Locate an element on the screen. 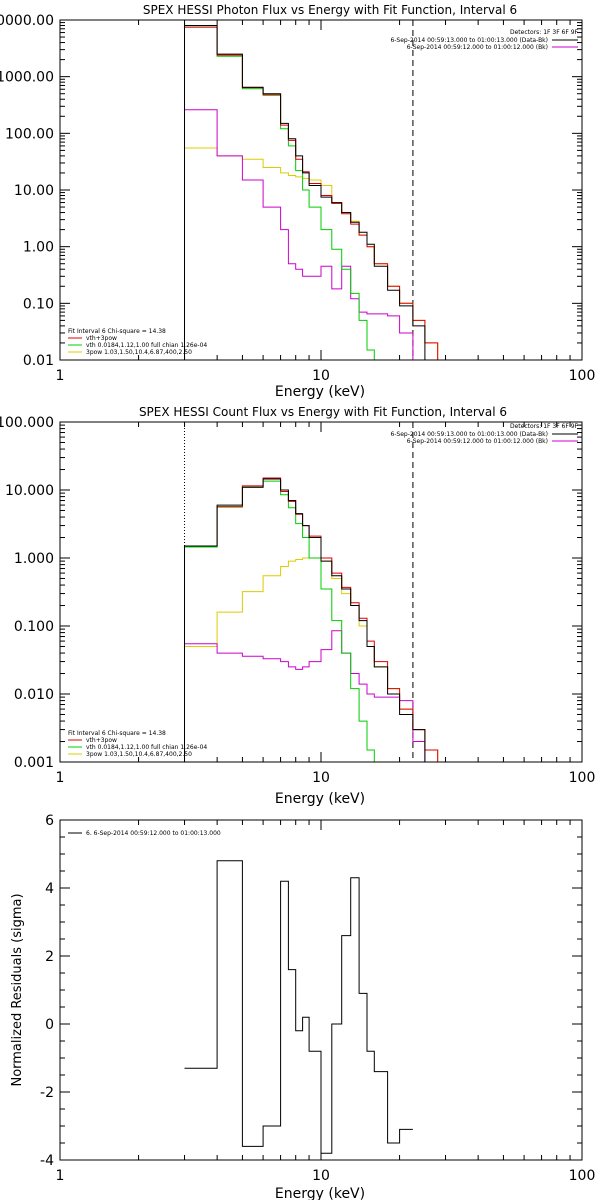 This screenshot has width=600, height=1200. y-tick-label: 0.10 is located at coordinates (38, 304).